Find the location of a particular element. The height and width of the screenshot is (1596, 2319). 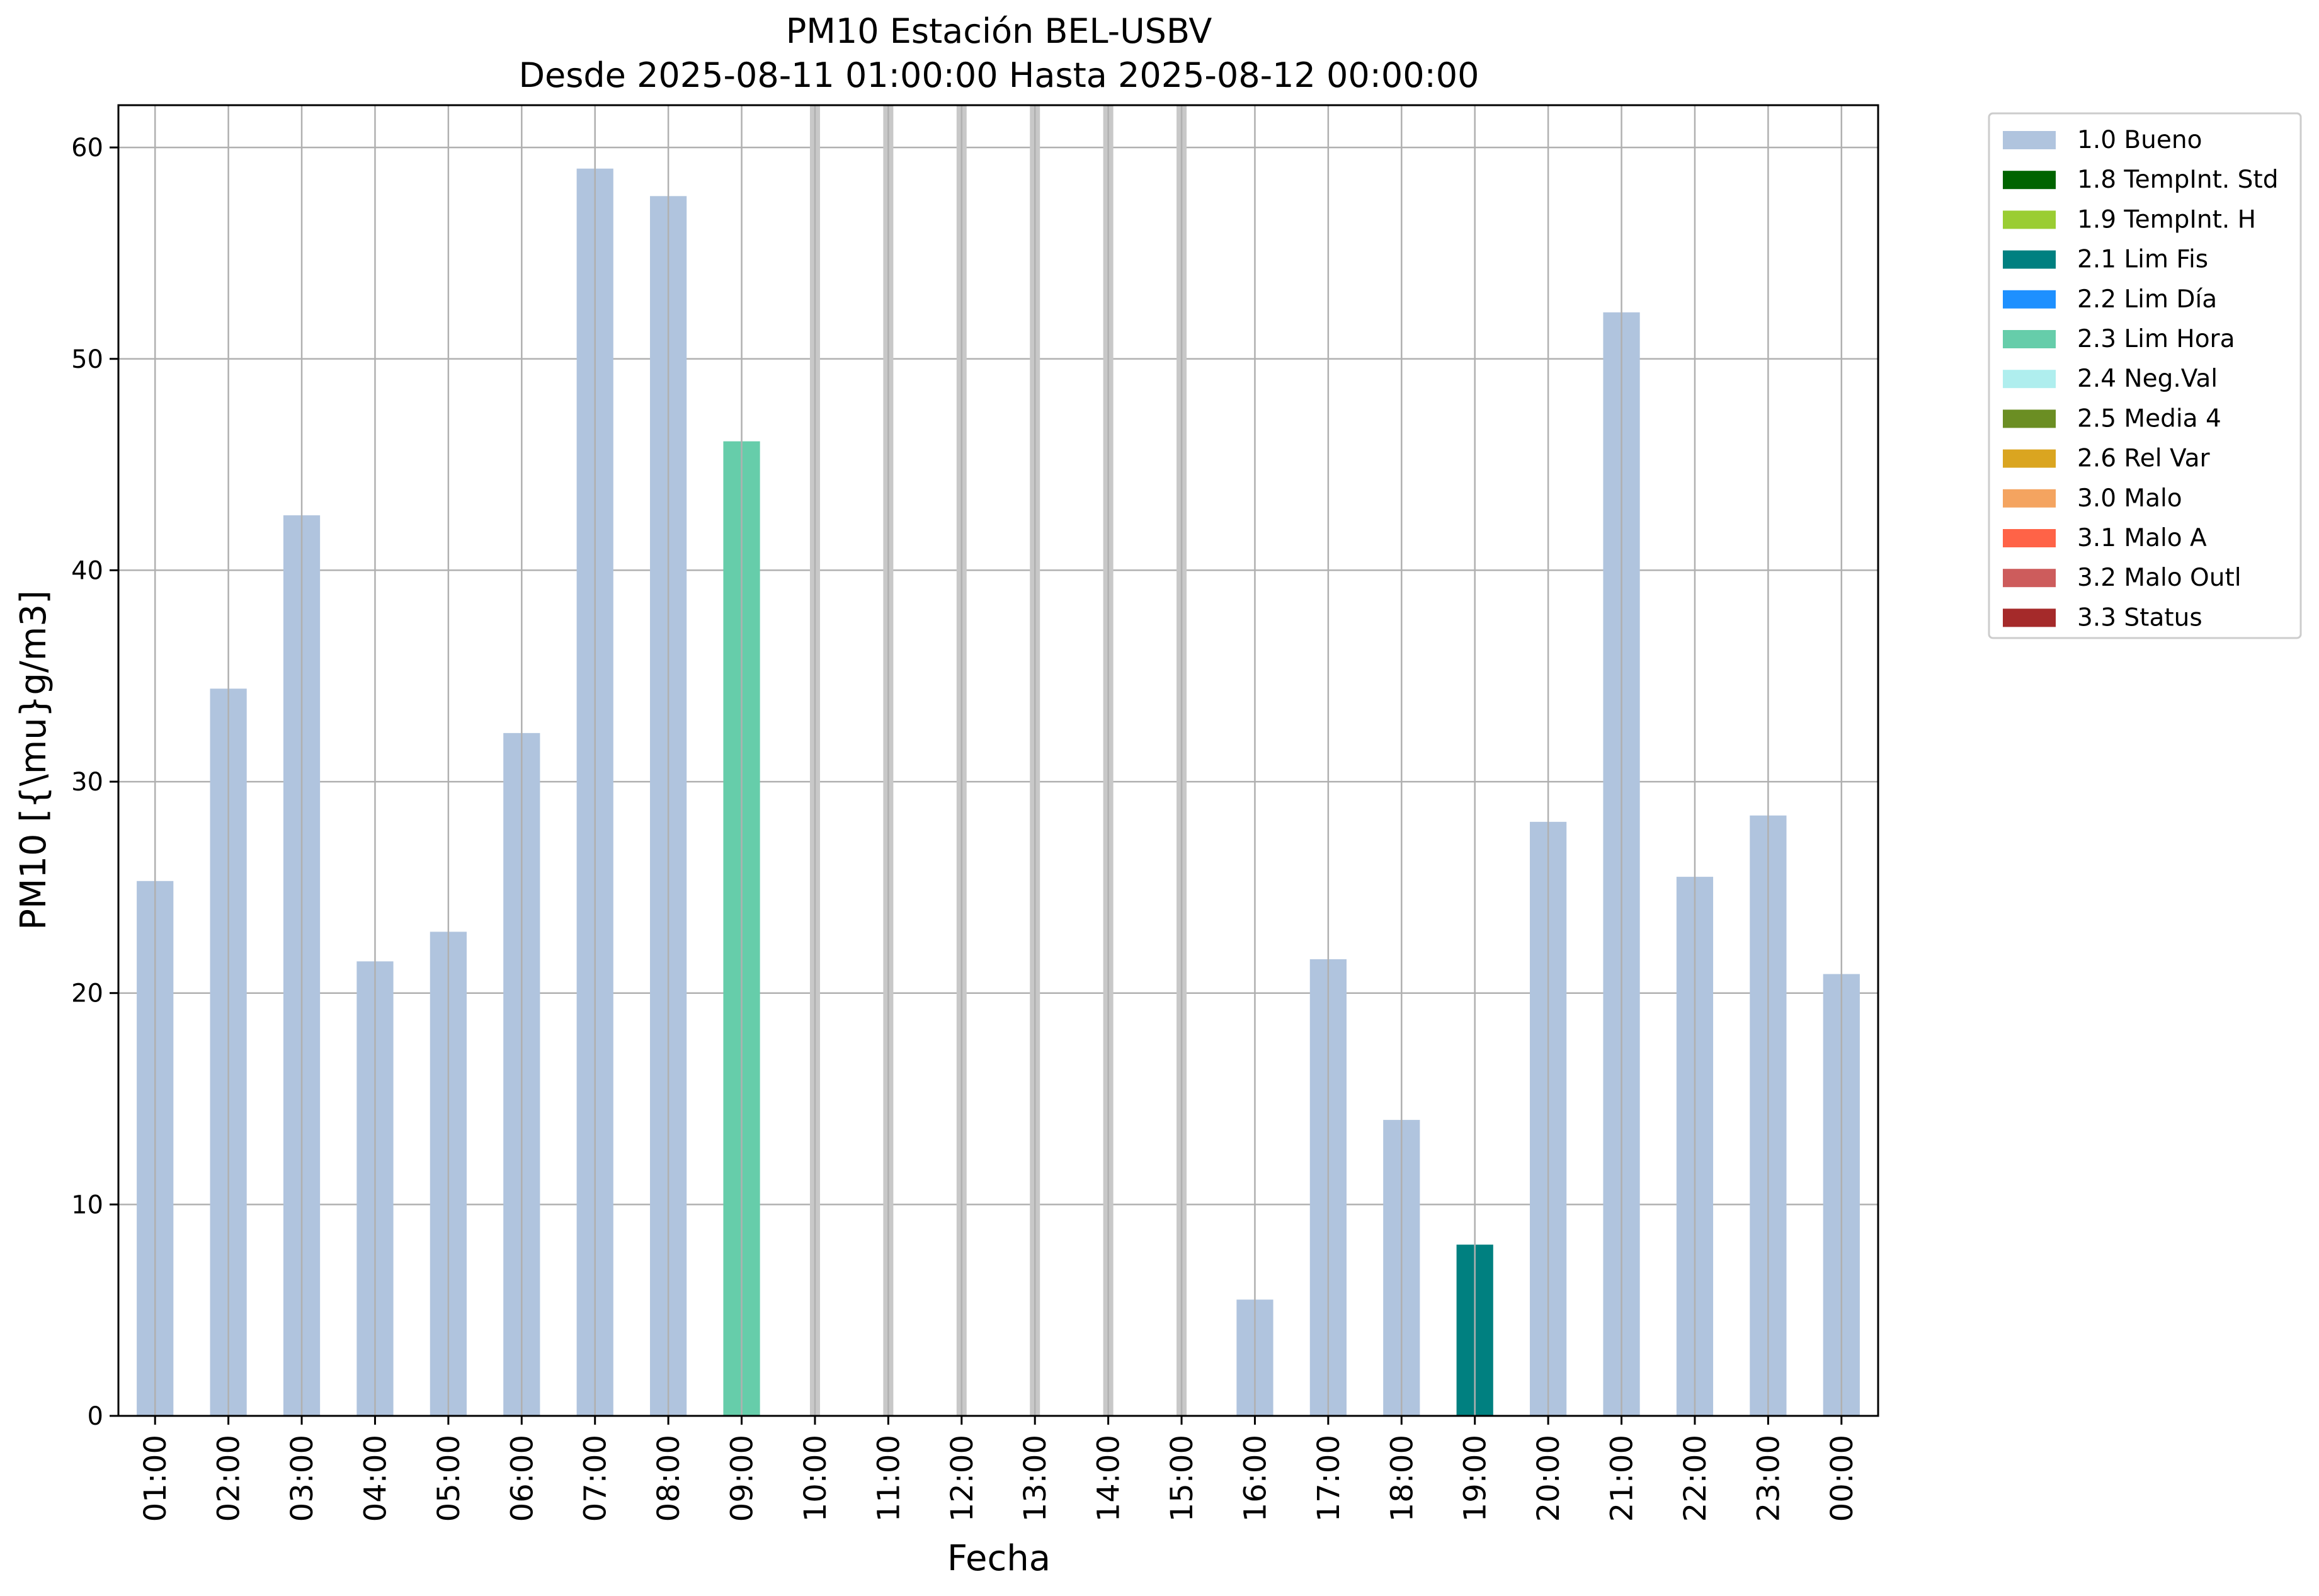

y-axis-label: PM10 [{\mu}g/m3] is located at coordinates (33, 760).